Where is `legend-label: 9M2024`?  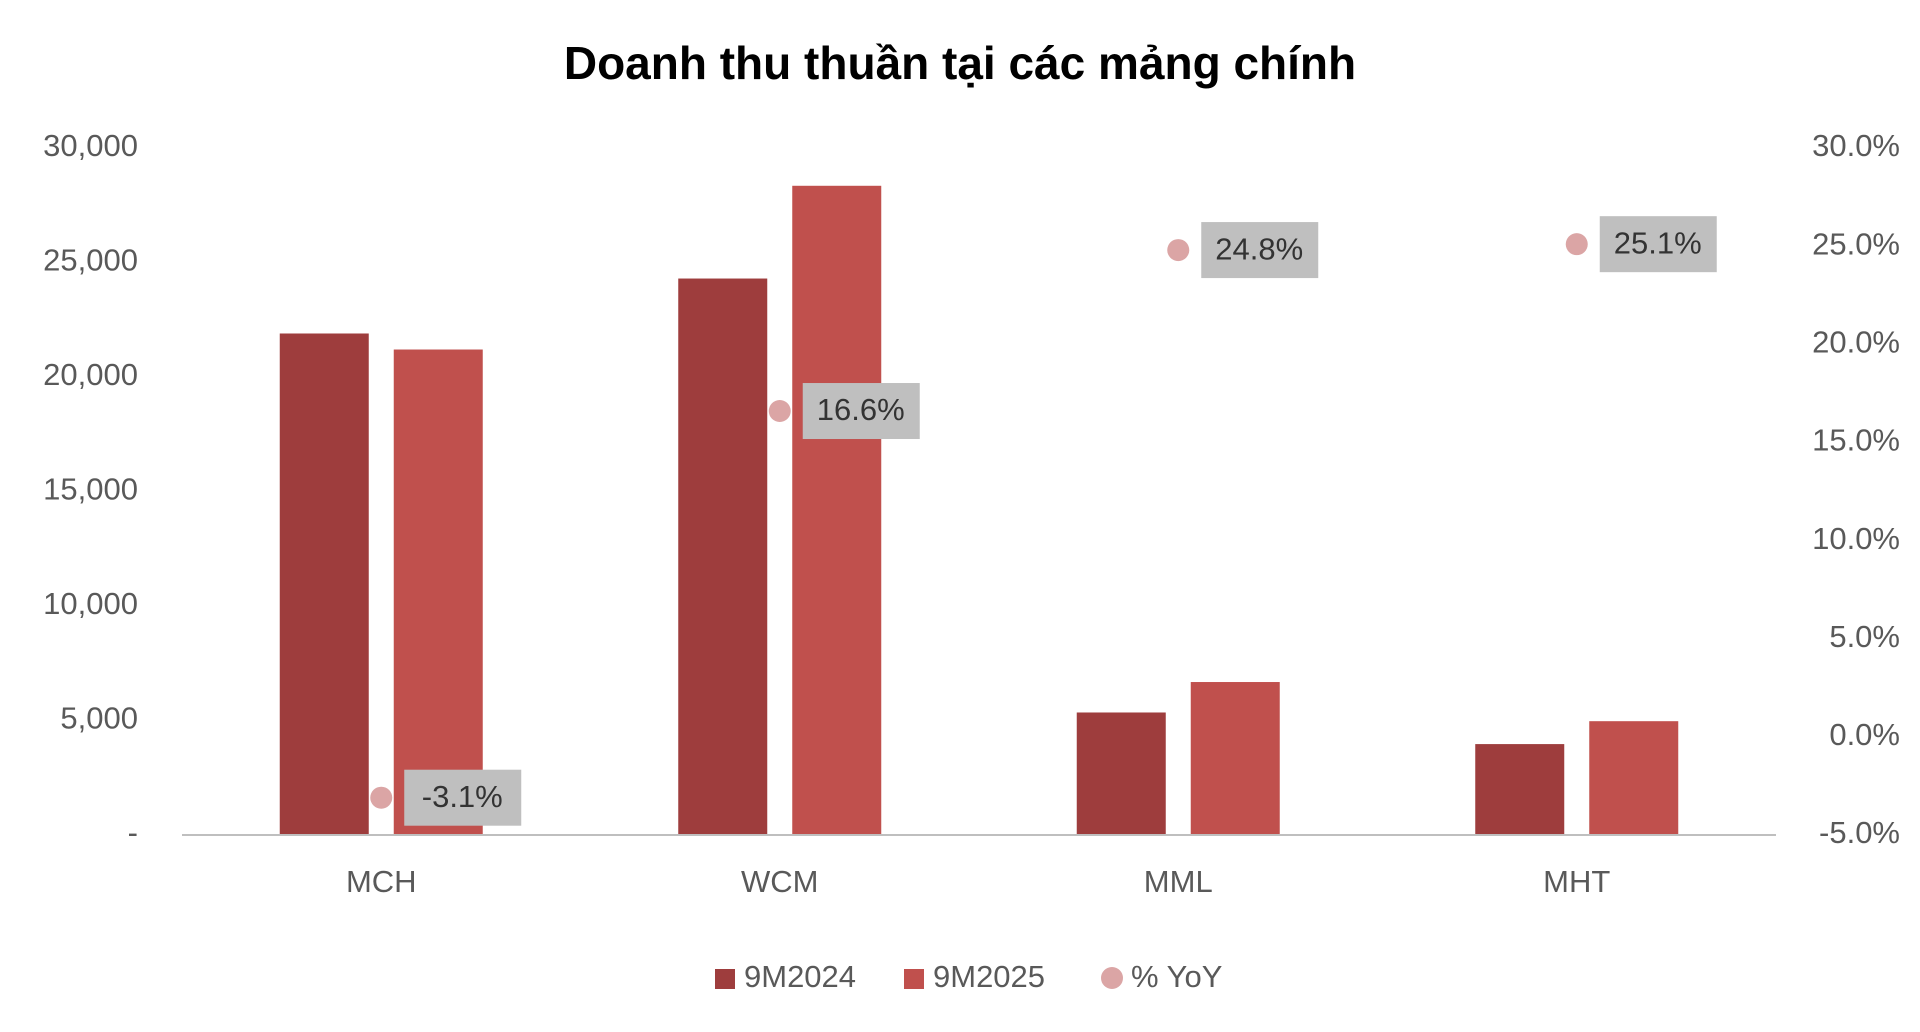 legend-label: 9M2024 is located at coordinates (800, 976).